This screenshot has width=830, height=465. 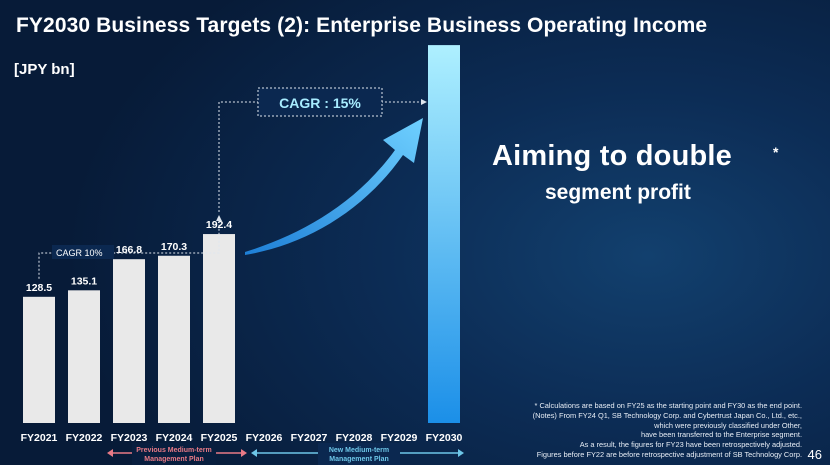 What do you see at coordinates (129, 250) in the screenshot?
I see `data-label: 166.8` at bounding box center [129, 250].